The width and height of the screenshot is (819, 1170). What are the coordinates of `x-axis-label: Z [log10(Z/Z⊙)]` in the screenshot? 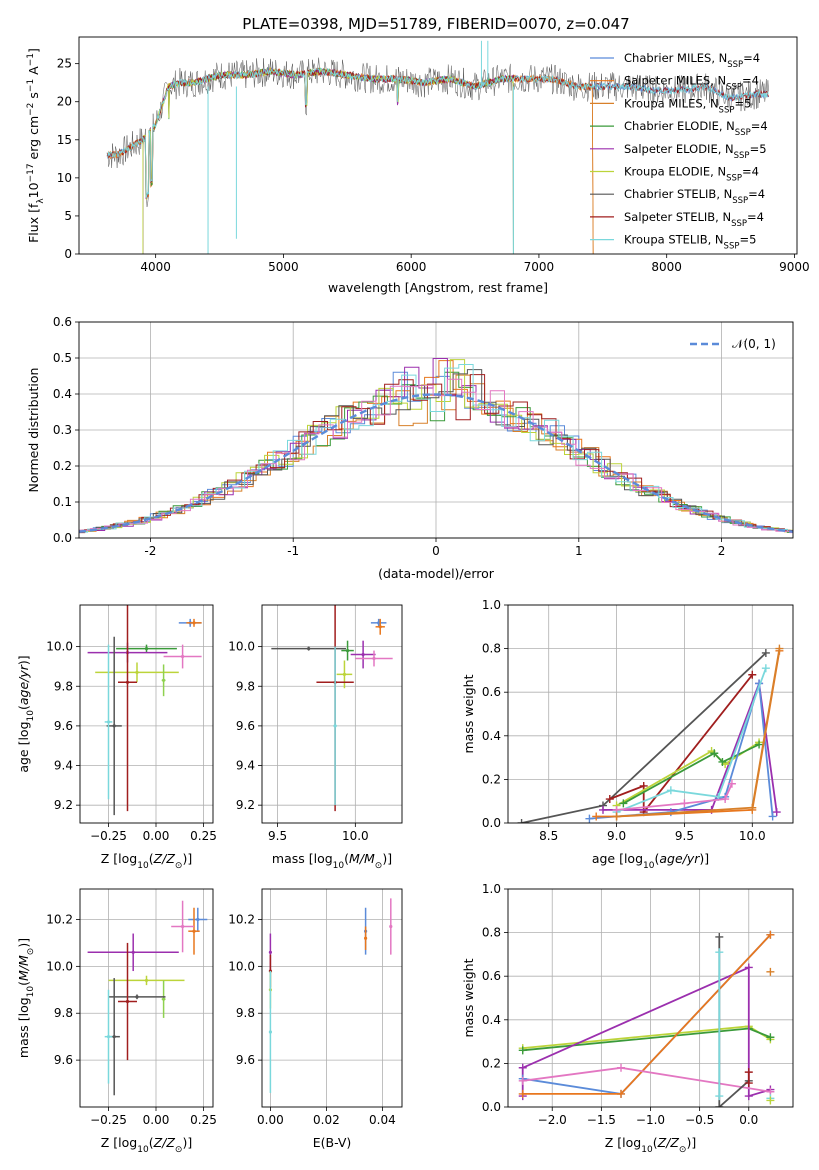 It's located at (146, 1145).